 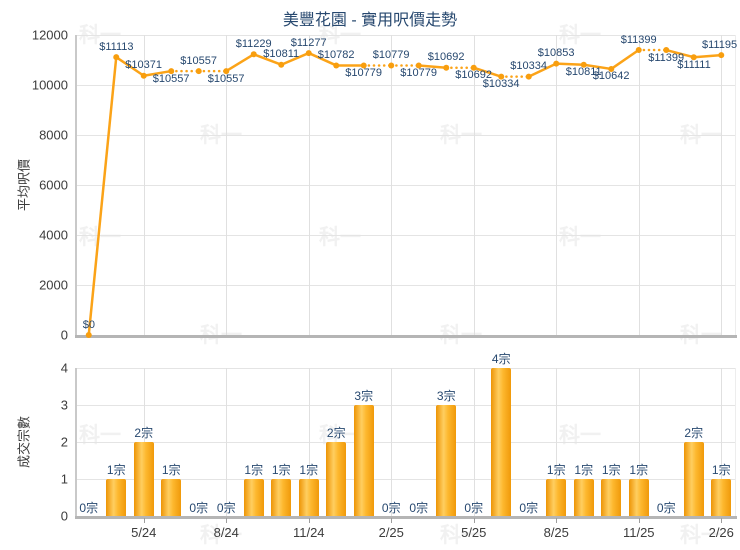 I want to click on price-point-label: $10853, so click(x=556, y=53).